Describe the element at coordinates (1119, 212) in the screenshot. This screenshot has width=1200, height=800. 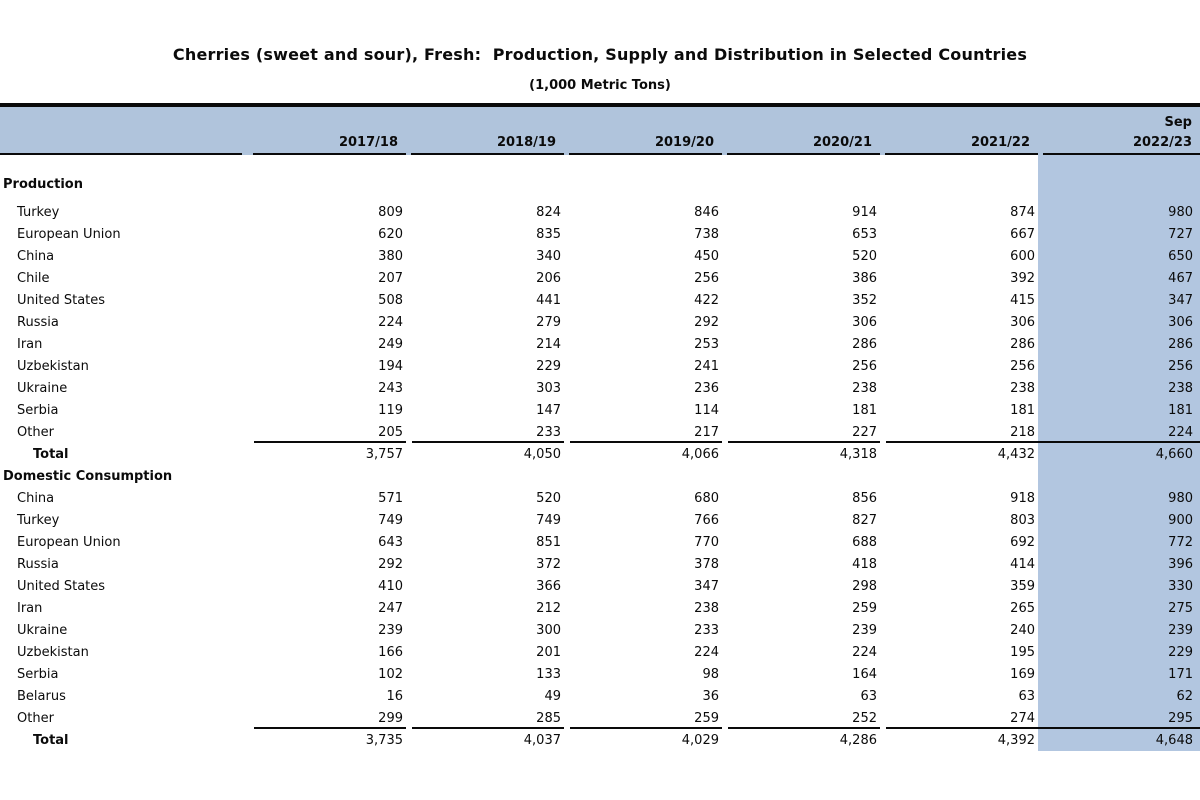
I see `value-cell: 980` at that location.